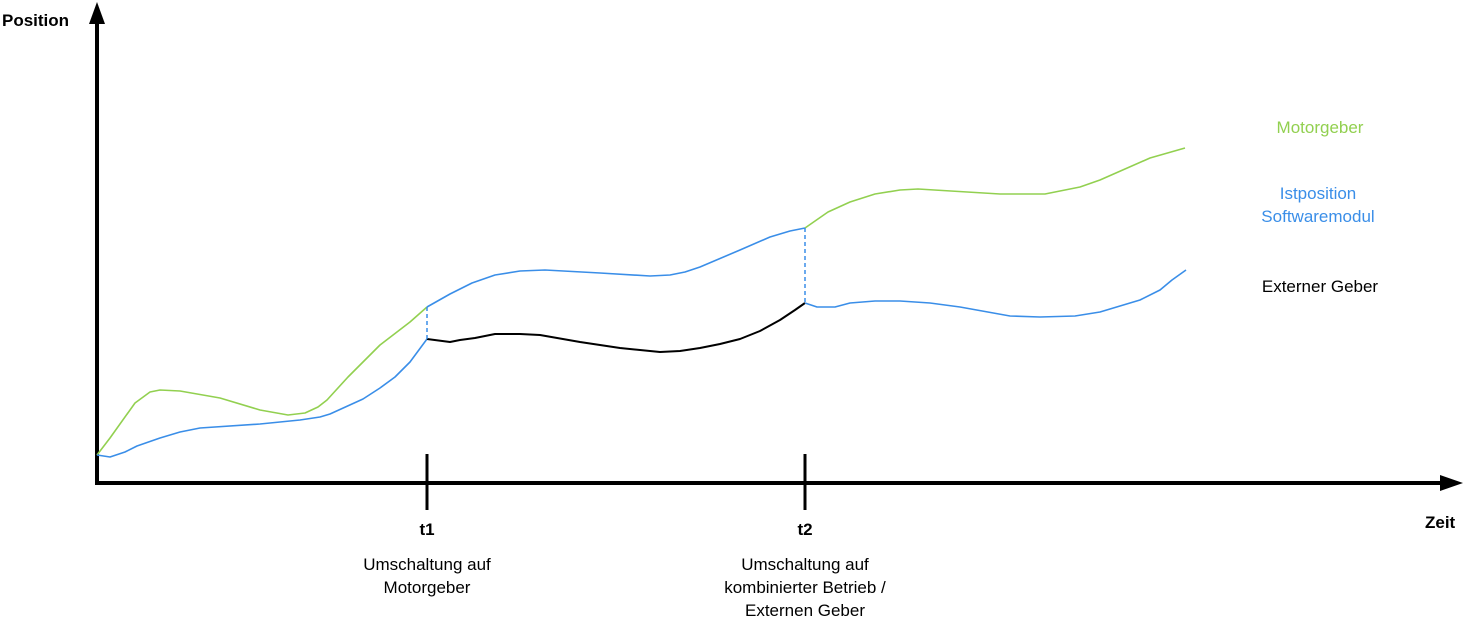 This screenshot has width=1465, height=627. I want to click on legend-istposition: Istposition Softwaremodul, so click(1318, 205).